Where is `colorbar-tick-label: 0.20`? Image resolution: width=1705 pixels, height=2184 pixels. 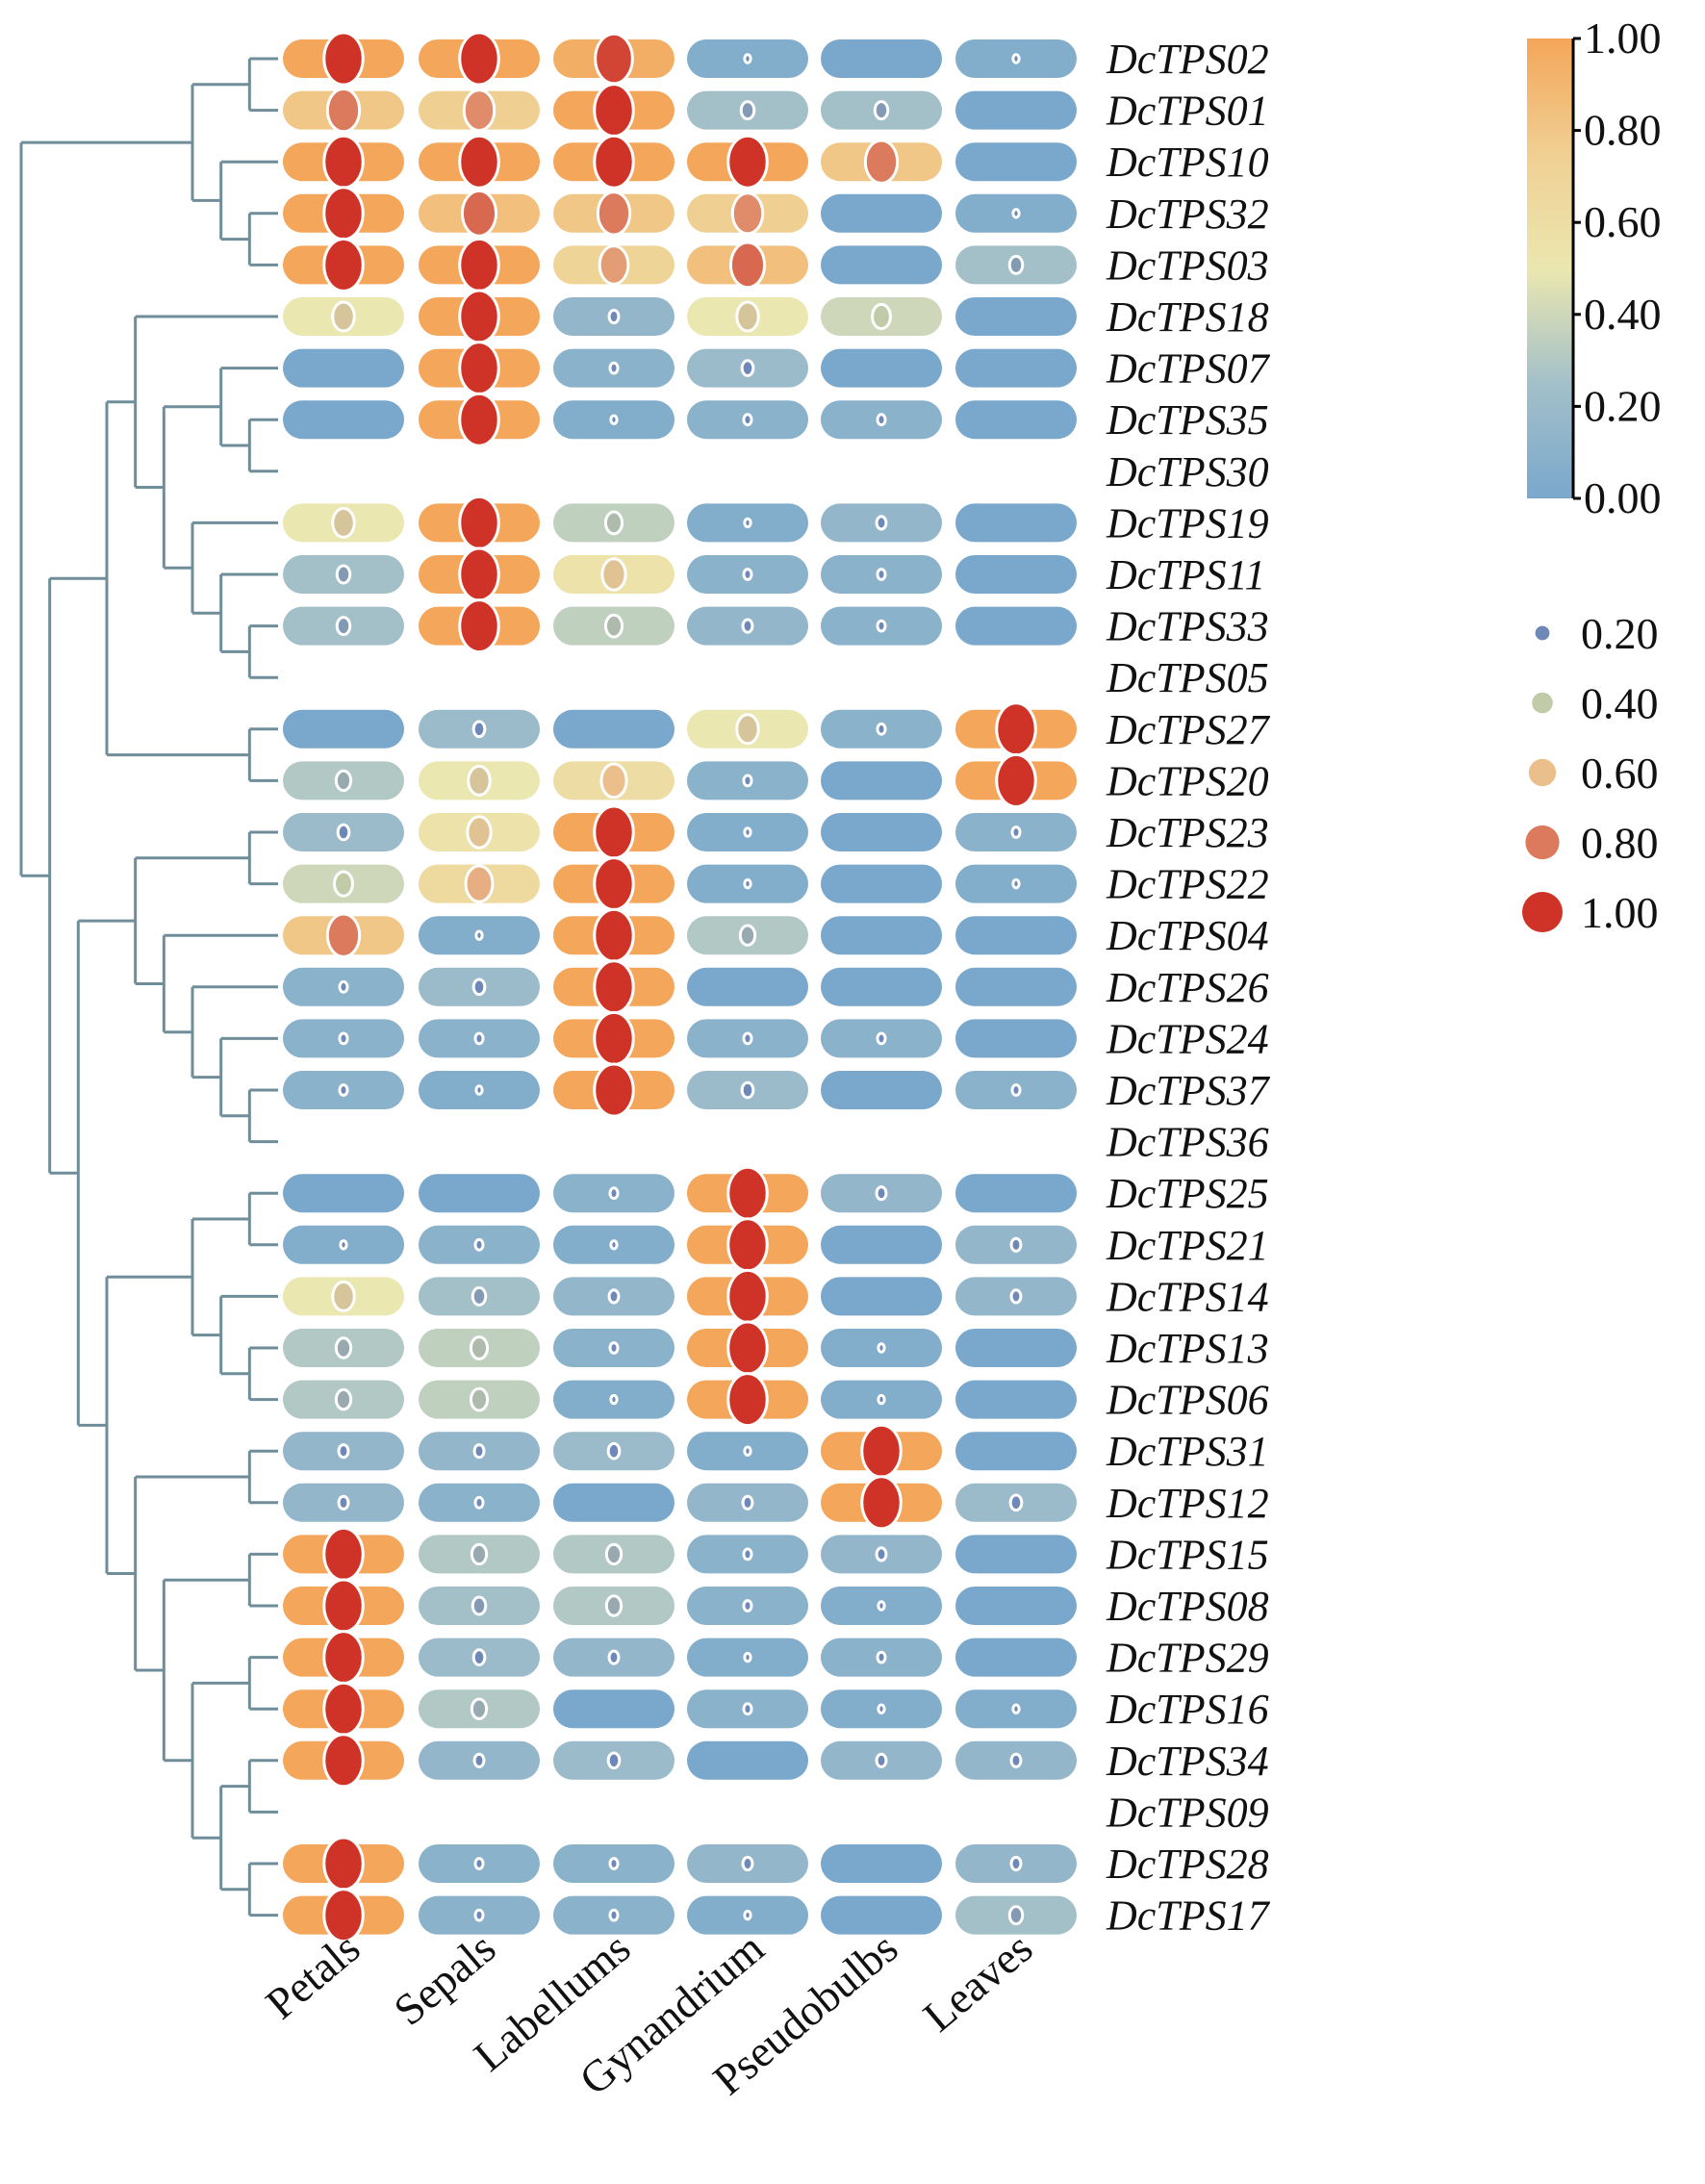 colorbar-tick-label: 0.20 is located at coordinates (1623, 405).